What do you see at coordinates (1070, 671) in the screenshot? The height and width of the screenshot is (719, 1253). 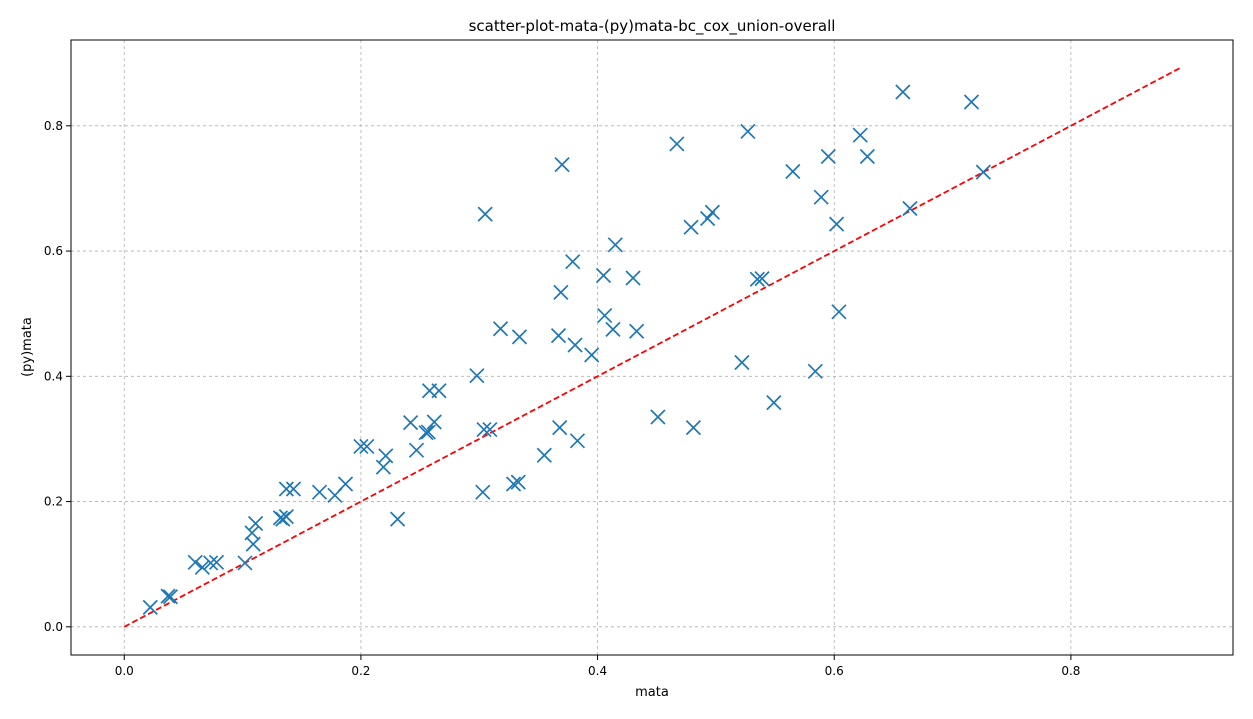 I see `x-tick-label: 0.8` at bounding box center [1070, 671].